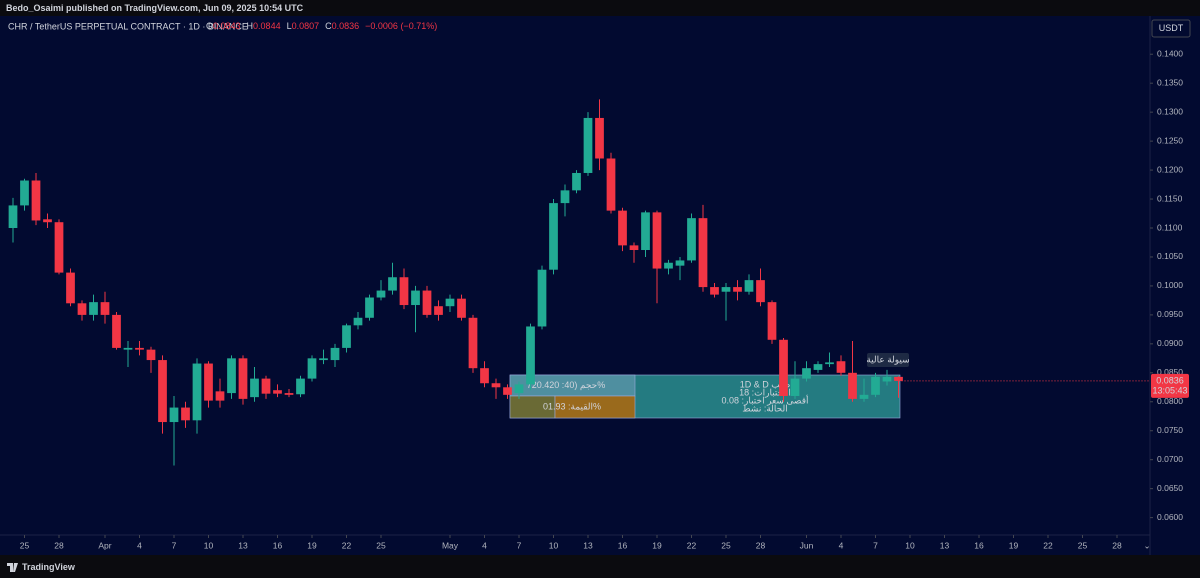 Image resolution: width=1200 pixels, height=578 pixels. I want to click on legend-key: O, so click(209, 26).